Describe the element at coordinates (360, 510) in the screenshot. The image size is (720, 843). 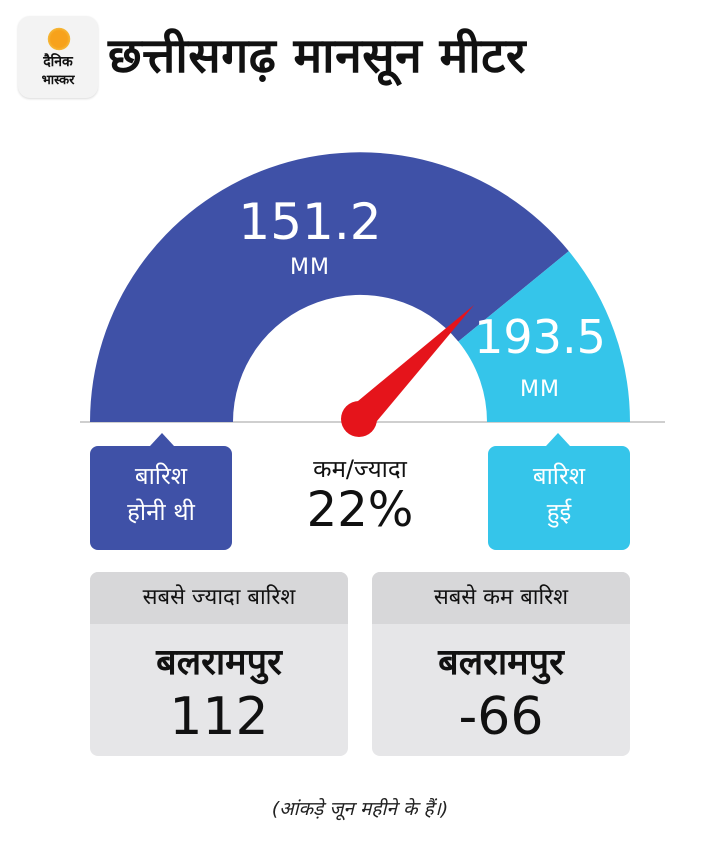
I see `difference-value: 22%` at that location.